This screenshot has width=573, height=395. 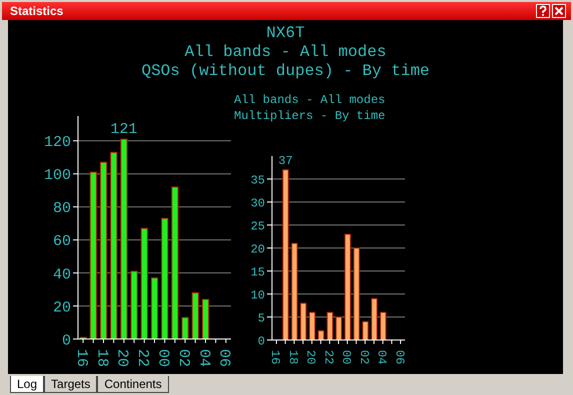 I want to click on y-tick-label: 60, so click(x=61, y=241).